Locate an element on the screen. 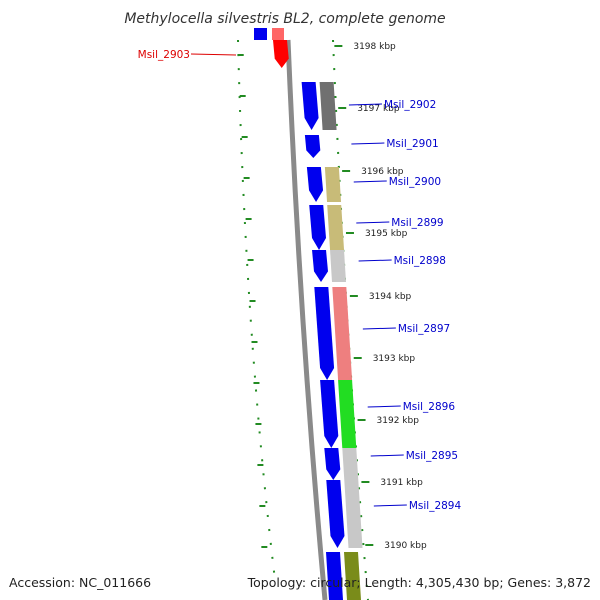 The image size is (600, 600). scale-tick-label: 3191 kbp is located at coordinates (401, 483).